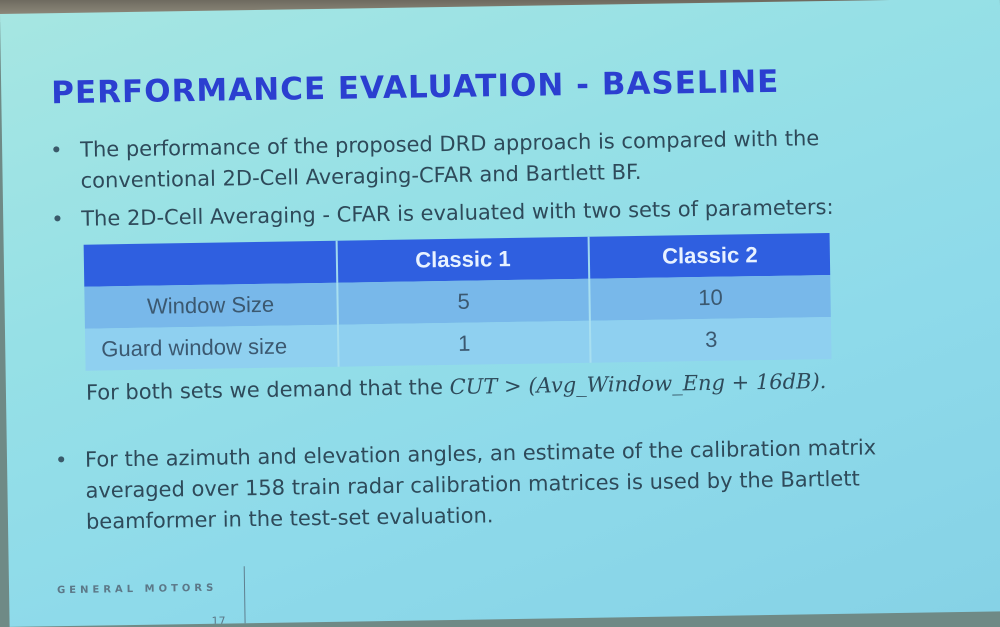 The image size is (1000, 627). What do you see at coordinates (638, 384) in the screenshot?
I see `note-formula: CUT > (Avg_Window_Eng + 16dB).` at bounding box center [638, 384].